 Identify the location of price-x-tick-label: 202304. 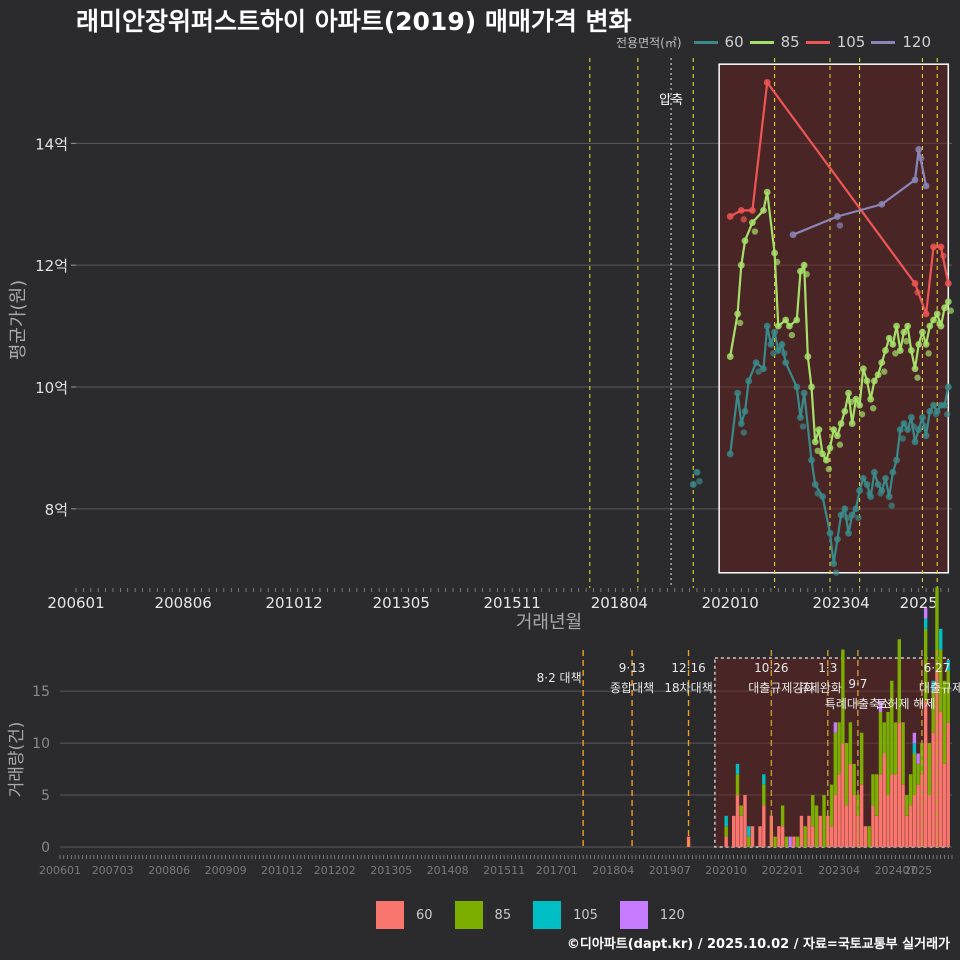
(840, 603).